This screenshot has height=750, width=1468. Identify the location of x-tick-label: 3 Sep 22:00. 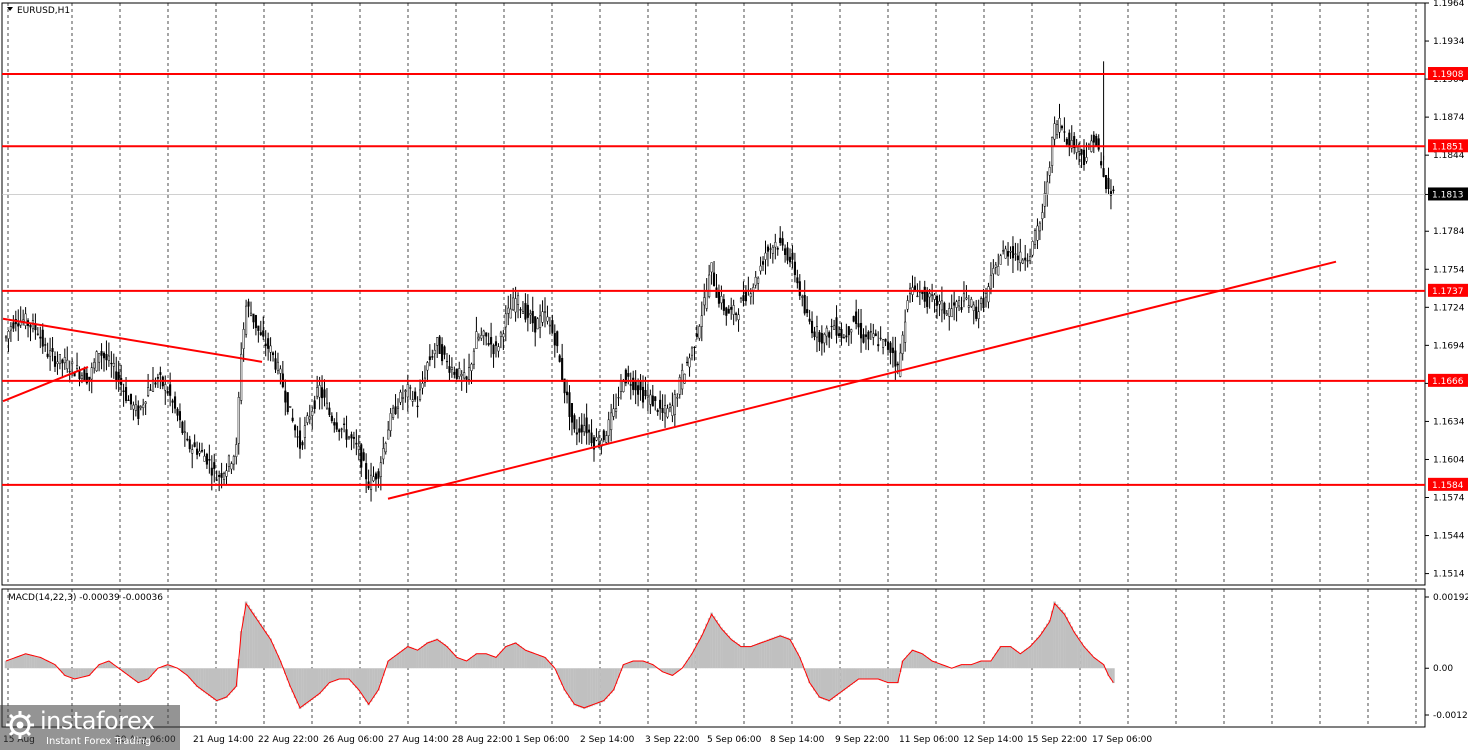
(672, 740).